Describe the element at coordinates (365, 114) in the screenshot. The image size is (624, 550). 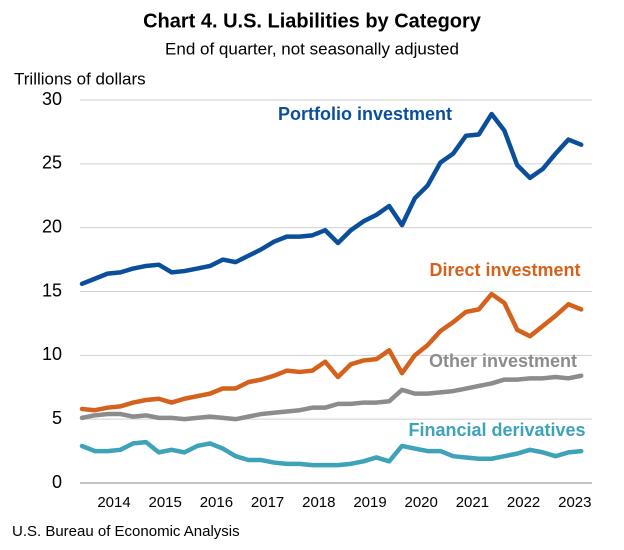
I see `series-label: Portfolio investment` at that location.